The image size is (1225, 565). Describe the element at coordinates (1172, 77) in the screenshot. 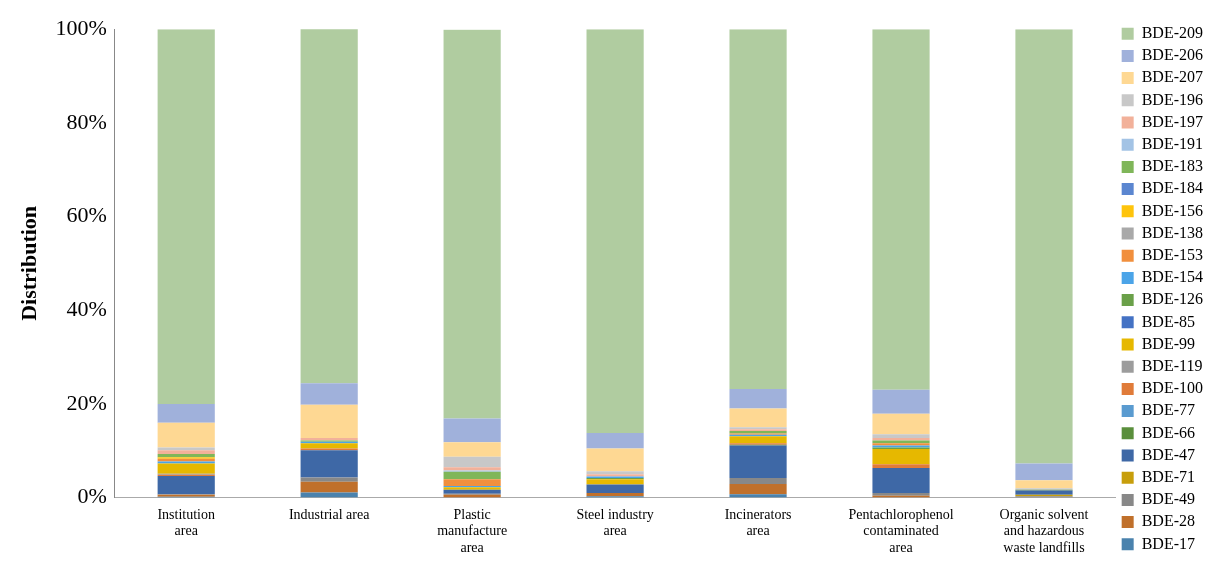

I see `legend-label: BDE-207` at that location.